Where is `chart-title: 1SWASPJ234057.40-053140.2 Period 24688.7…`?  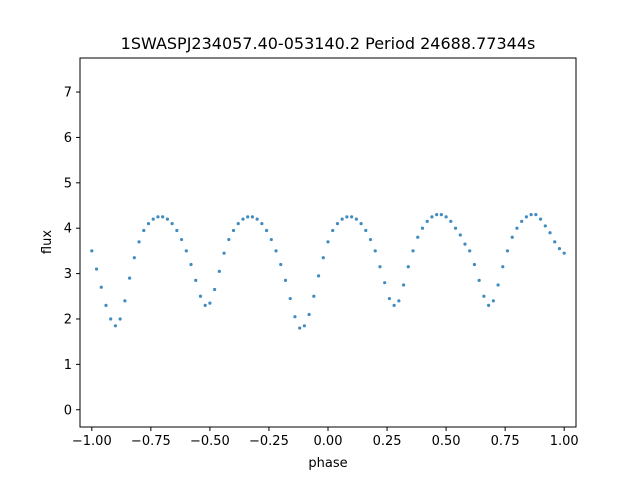
chart-title: 1SWASPJ234057.40-053140.2 Period 24688.7… is located at coordinates (328, 43).